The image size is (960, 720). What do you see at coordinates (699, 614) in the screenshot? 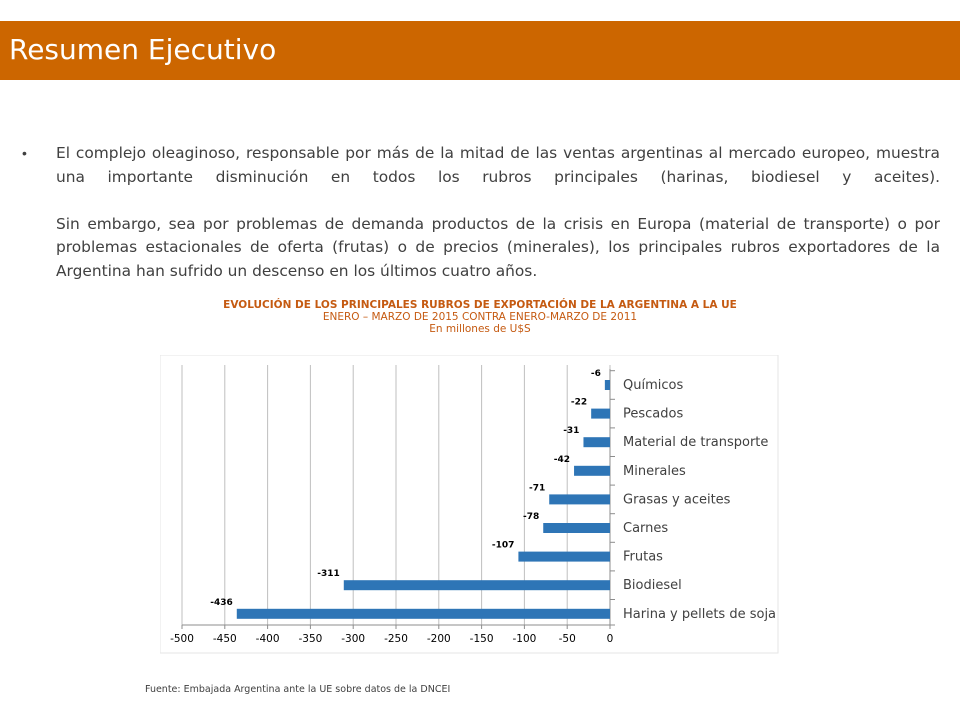
I see `category-label: Harina y pellets de soja` at bounding box center [699, 614].